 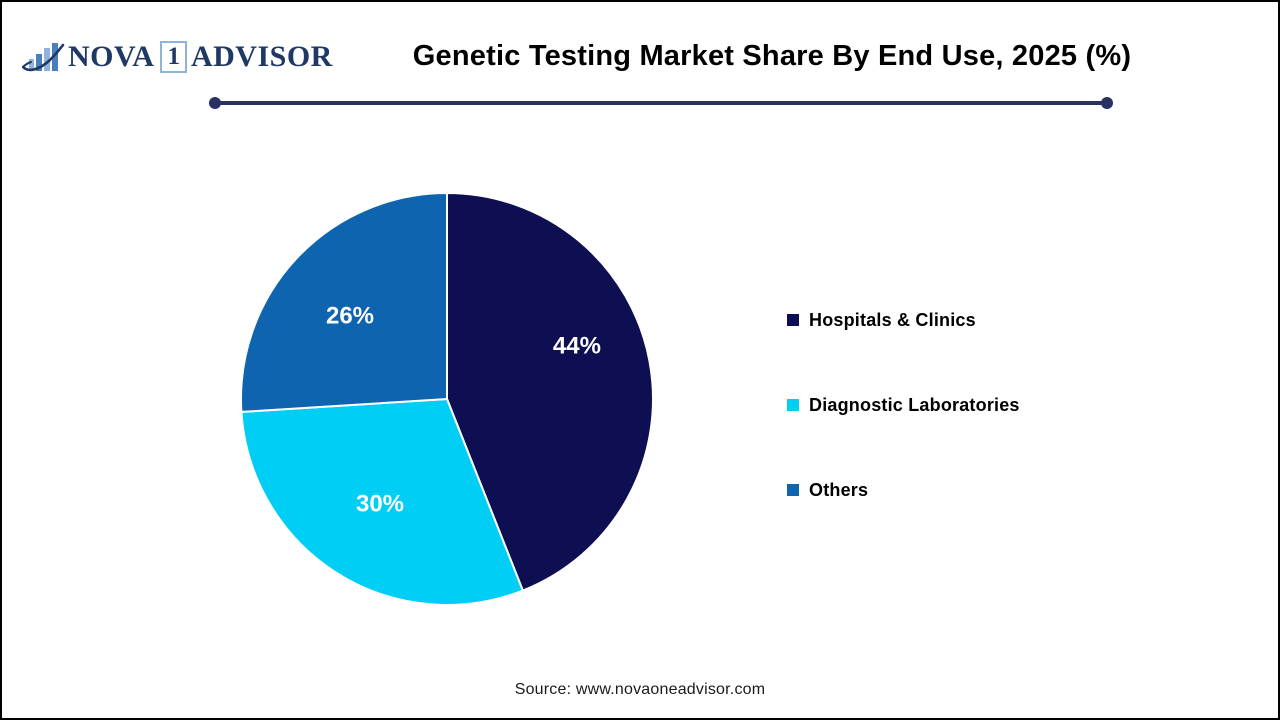 What do you see at coordinates (550, 392) in the screenshot?
I see `pie-slice-hospitals-clinics` at bounding box center [550, 392].